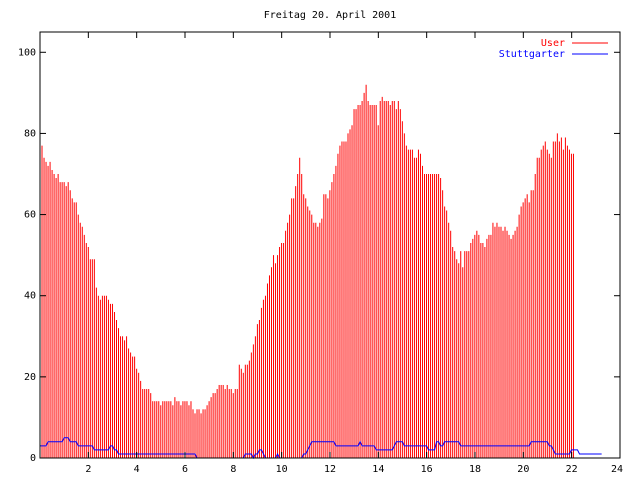 This screenshot has height=480, width=640. What do you see at coordinates (30, 377) in the screenshot?
I see `y-tick-label: 20` at bounding box center [30, 377].